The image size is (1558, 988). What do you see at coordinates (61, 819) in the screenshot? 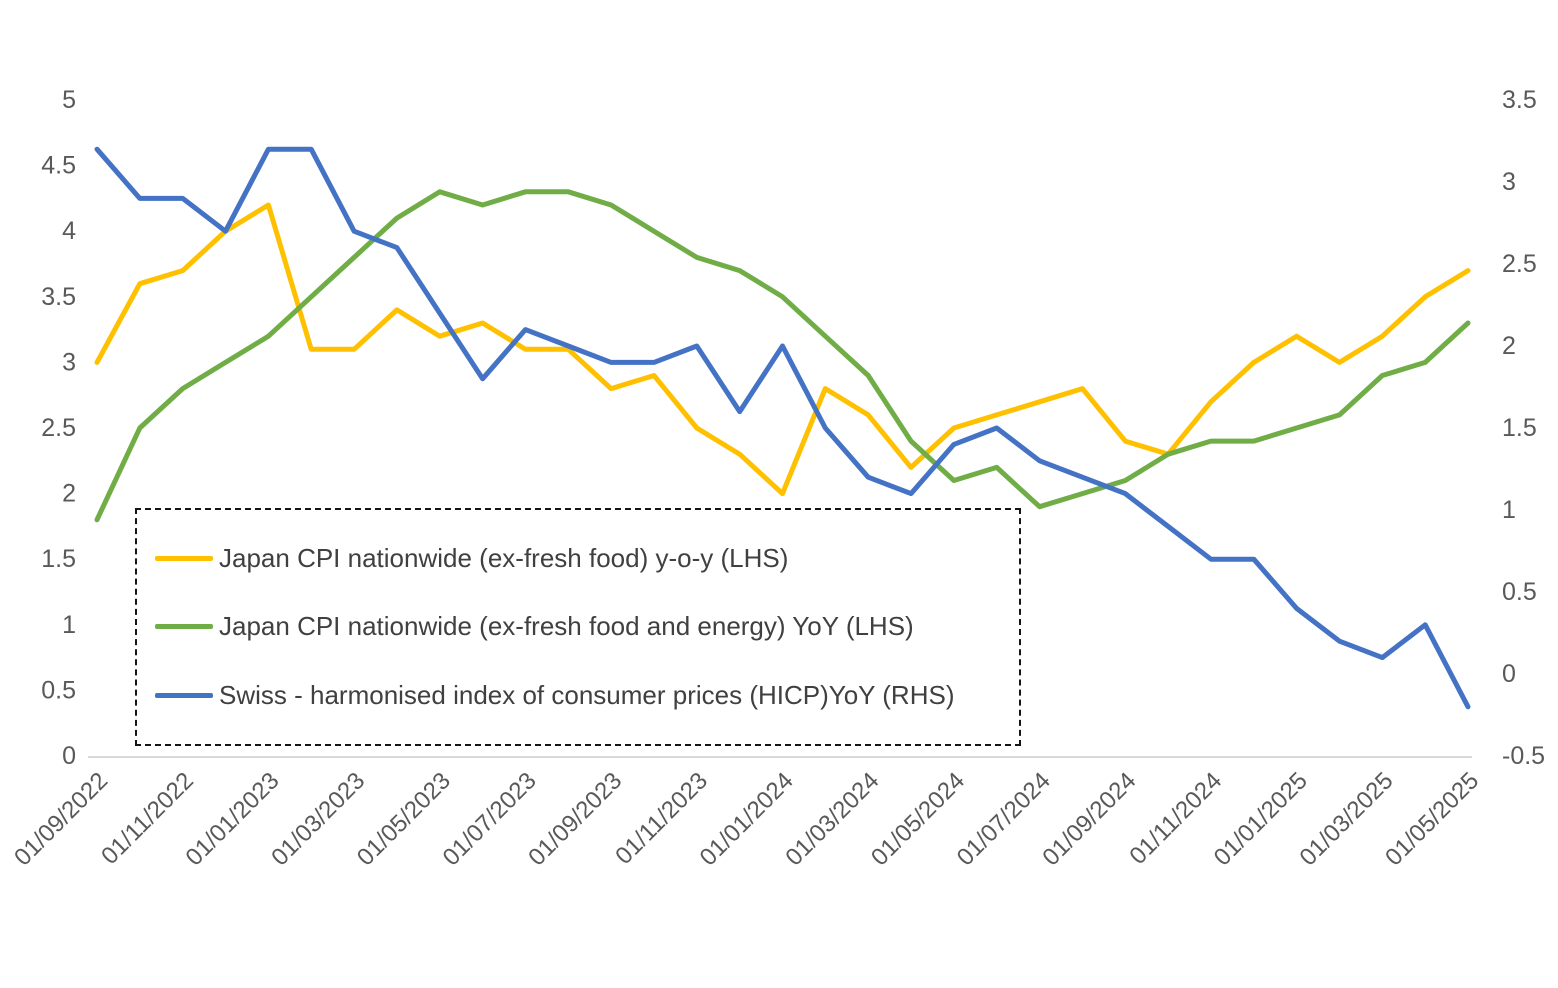
I see `x-axis-tick-label: 01/09/2022` at bounding box center [61, 819].